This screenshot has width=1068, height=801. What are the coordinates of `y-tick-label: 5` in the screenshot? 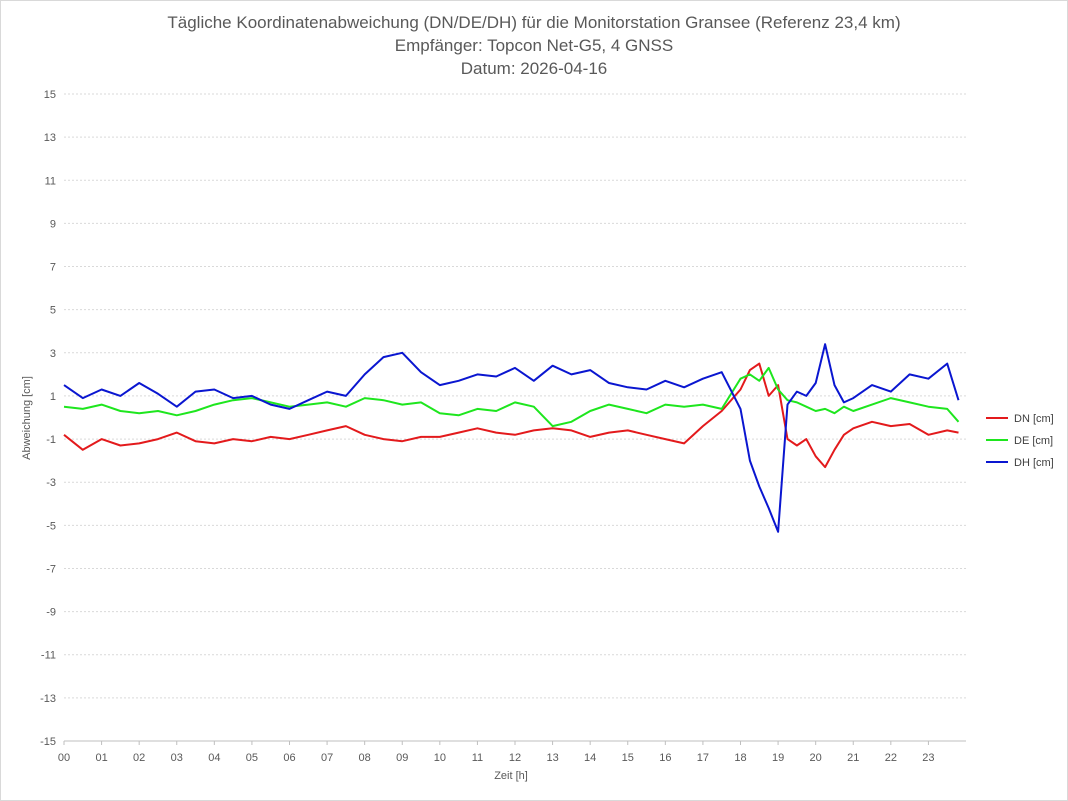 It's located at (53, 311).